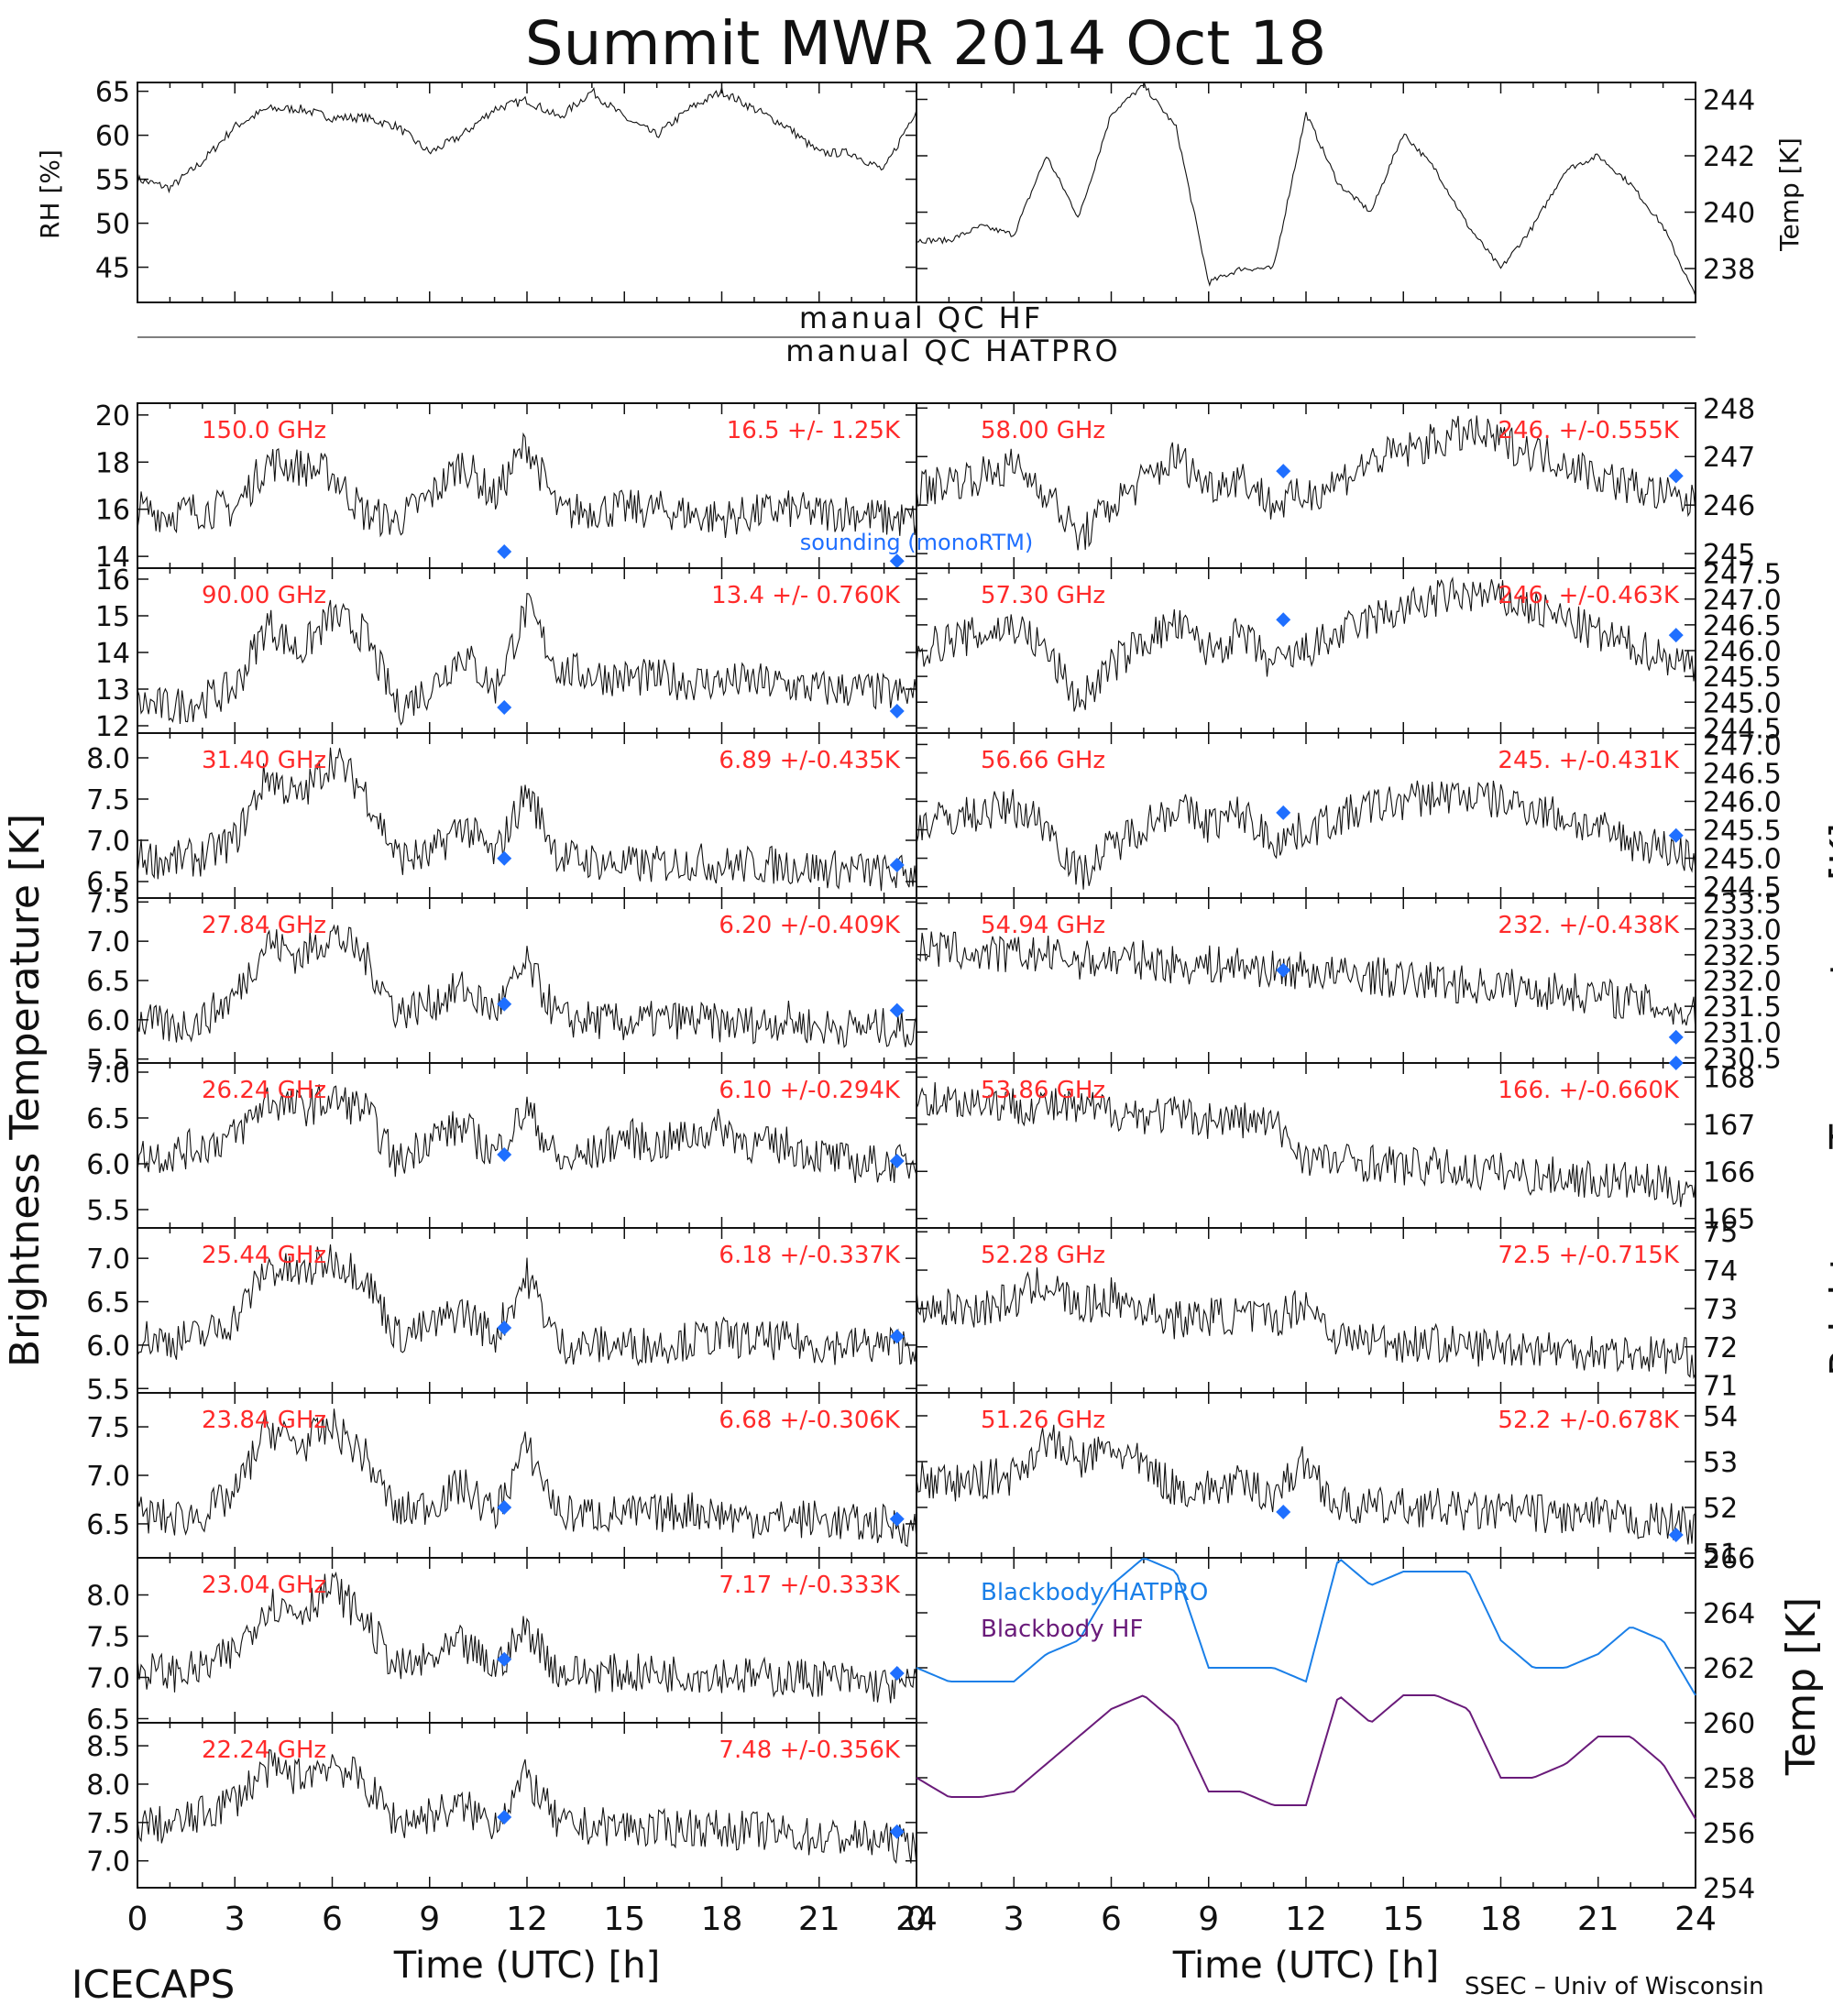 This screenshot has width=1833, height=2016. Describe the element at coordinates (810, 1090) in the screenshot. I see `channel-stats: 6.10 +/-0.294K` at that location.